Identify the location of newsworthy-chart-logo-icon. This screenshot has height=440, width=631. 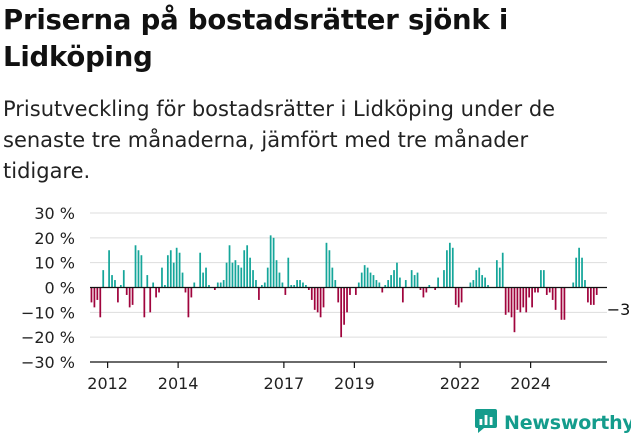
(486, 423).